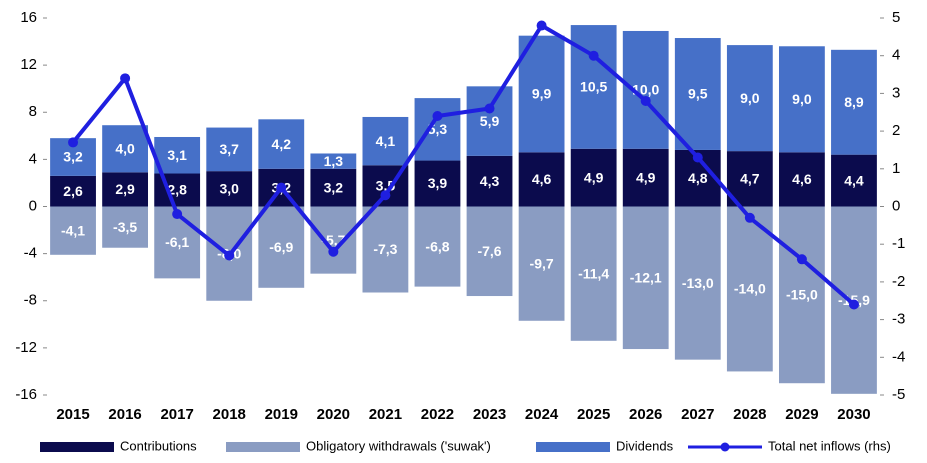 This screenshot has height=463, width=927. What do you see at coordinates (542, 414) in the screenshot?
I see `x-tick-label: 2024` at bounding box center [542, 414].